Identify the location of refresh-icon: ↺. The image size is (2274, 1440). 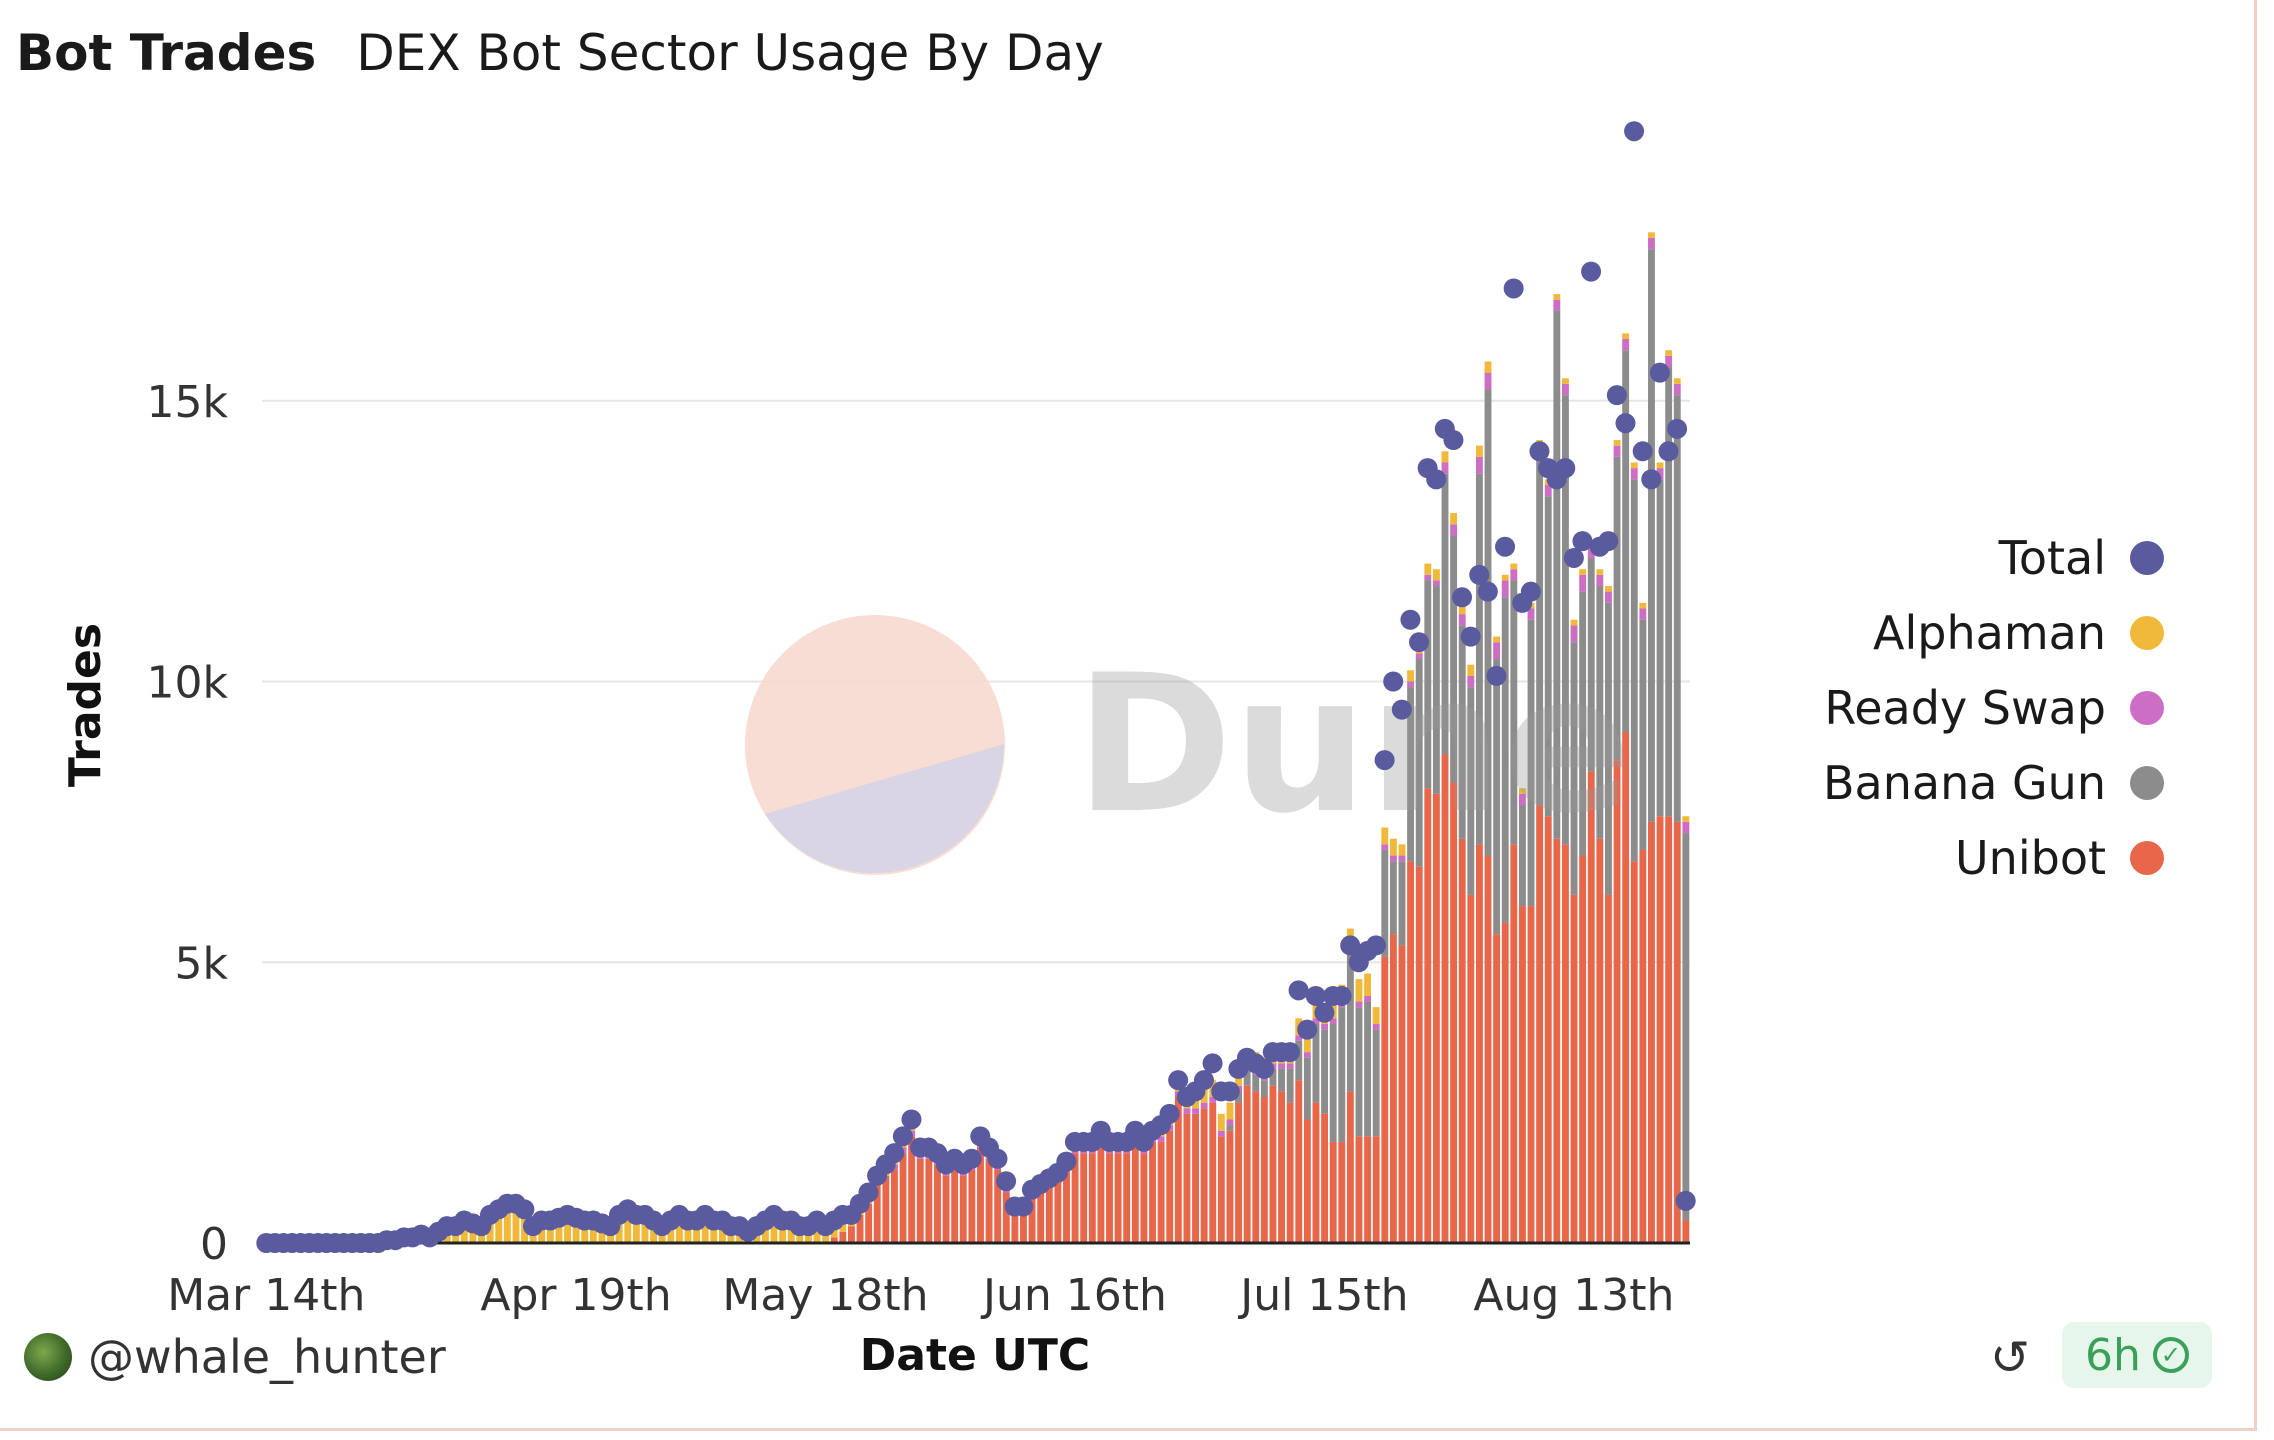
(2010, 1358).